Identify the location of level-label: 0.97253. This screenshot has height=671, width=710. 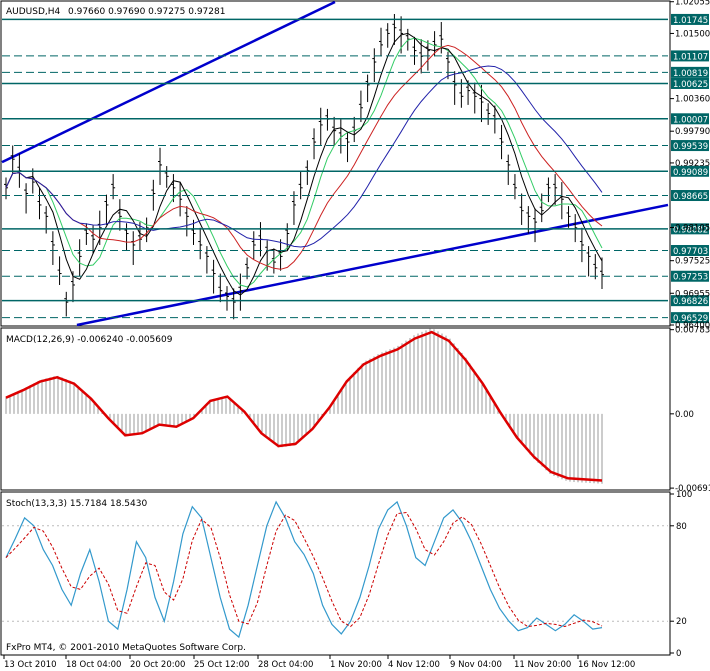
(690, 278).